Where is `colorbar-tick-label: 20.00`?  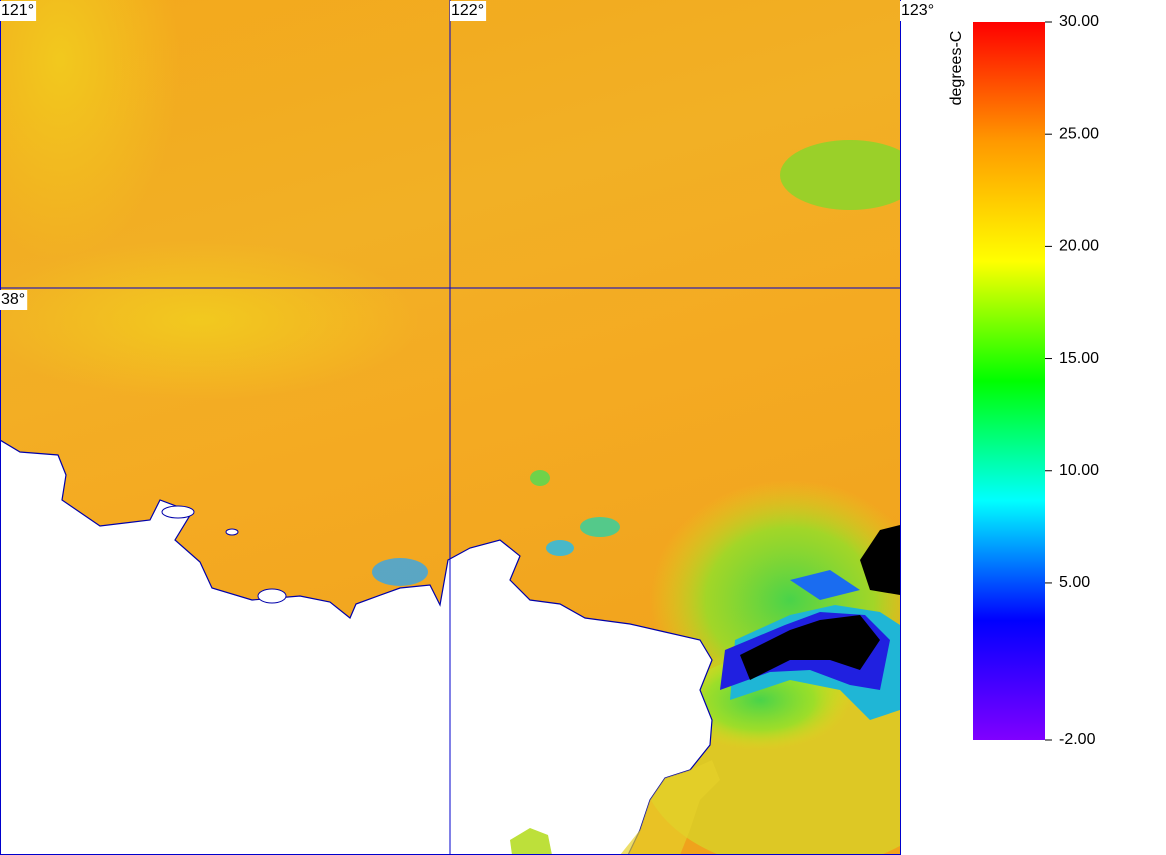
colorbar-tick-label: 20.00 is located at coordinates (1079, 246).